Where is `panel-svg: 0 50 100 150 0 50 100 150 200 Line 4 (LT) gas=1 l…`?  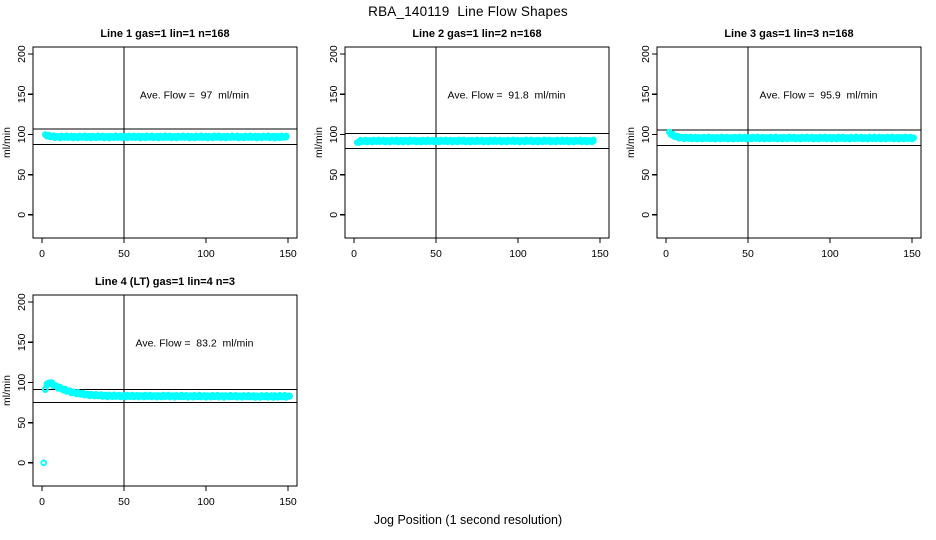 panel-svg: 0 50 100 150 0 50 100 150 200 Line 4 (LT) gas=1 l… is located at coordinates (149, 392).